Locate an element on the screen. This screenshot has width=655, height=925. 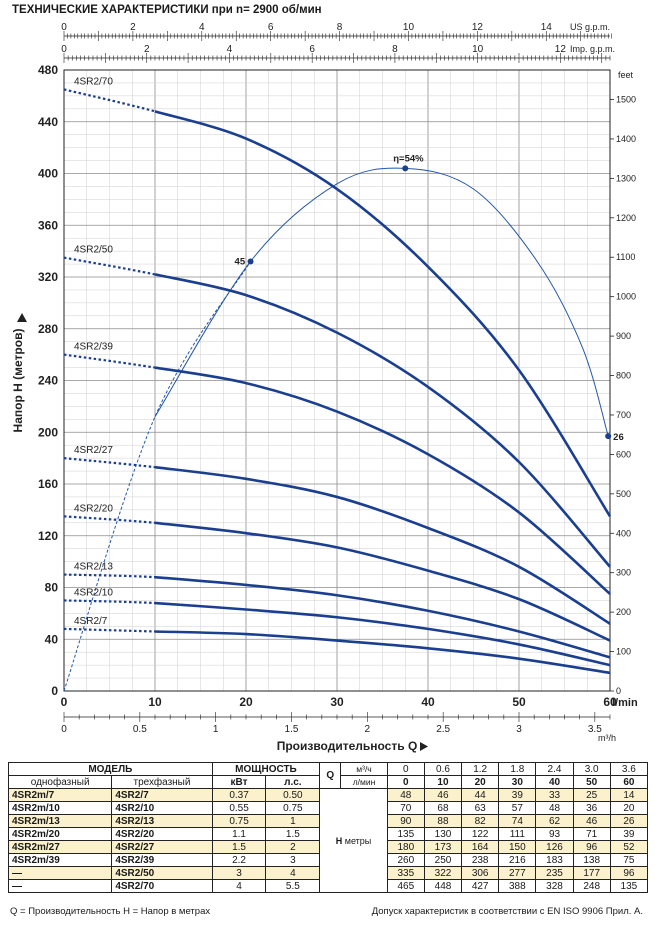
head-value: 111 is located at coordinates (517, 834).